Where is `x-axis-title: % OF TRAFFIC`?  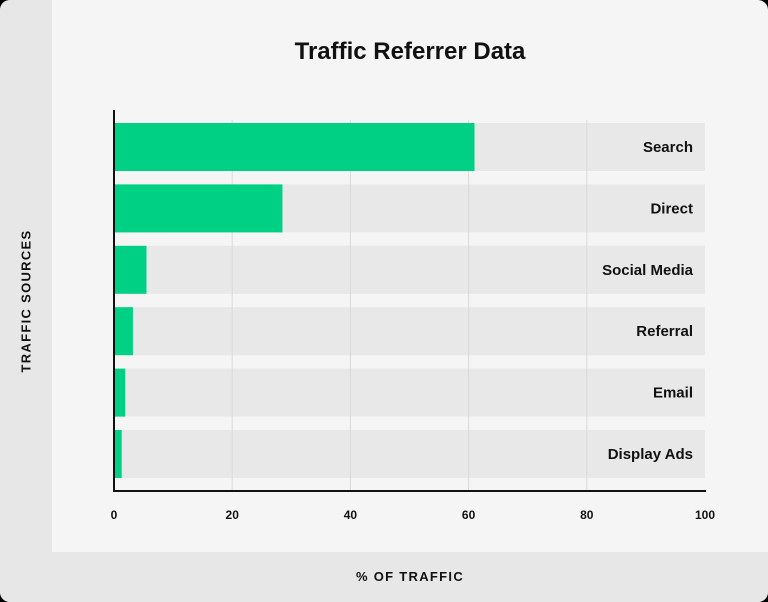
x-axis-title: % OF TRAFFIC is located at coordinates (410, 576).